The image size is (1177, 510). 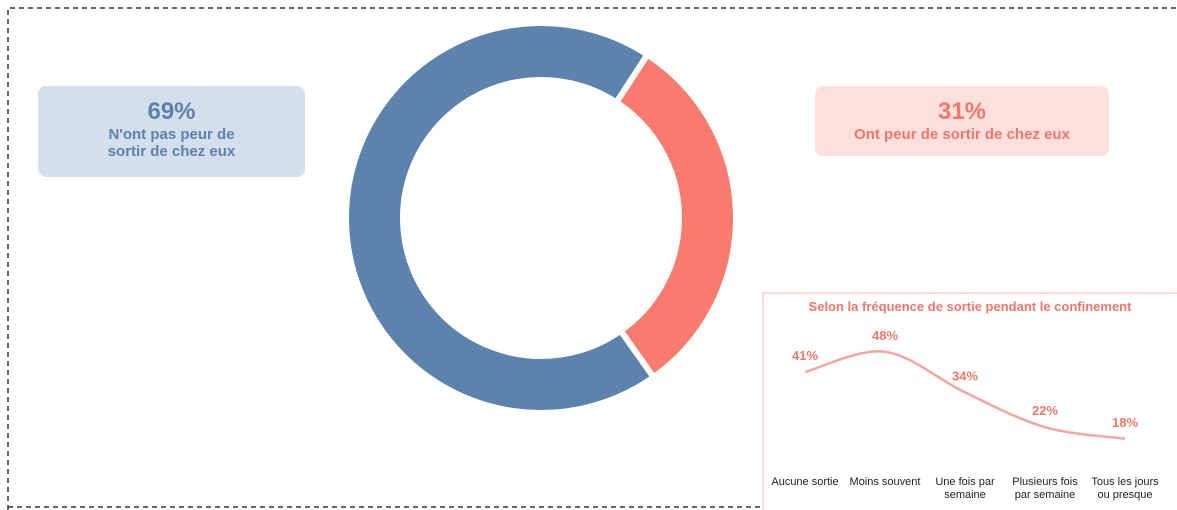 I want to click on legend-label: Ont peur de sortir de chez eux, so click(x=962, y=134).